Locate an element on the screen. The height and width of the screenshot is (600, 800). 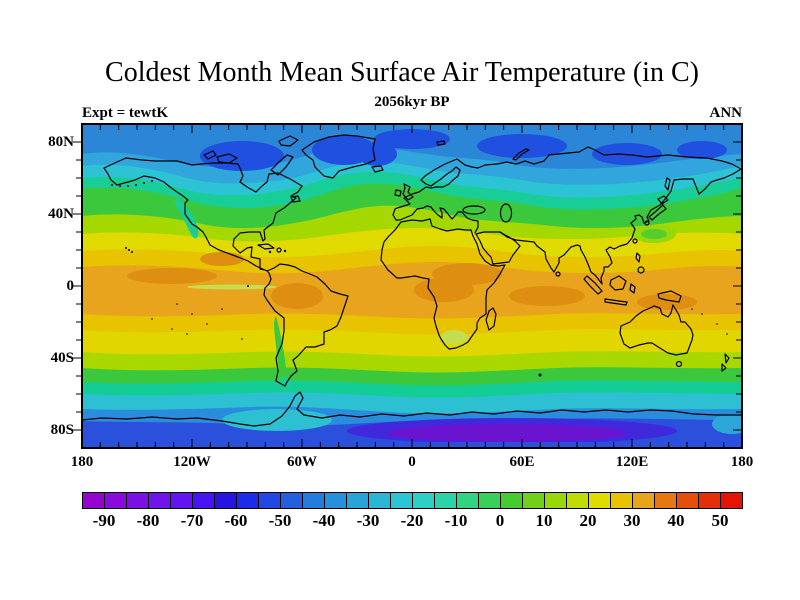
colorbar-label: -70 is located at coordinates (192, 520).